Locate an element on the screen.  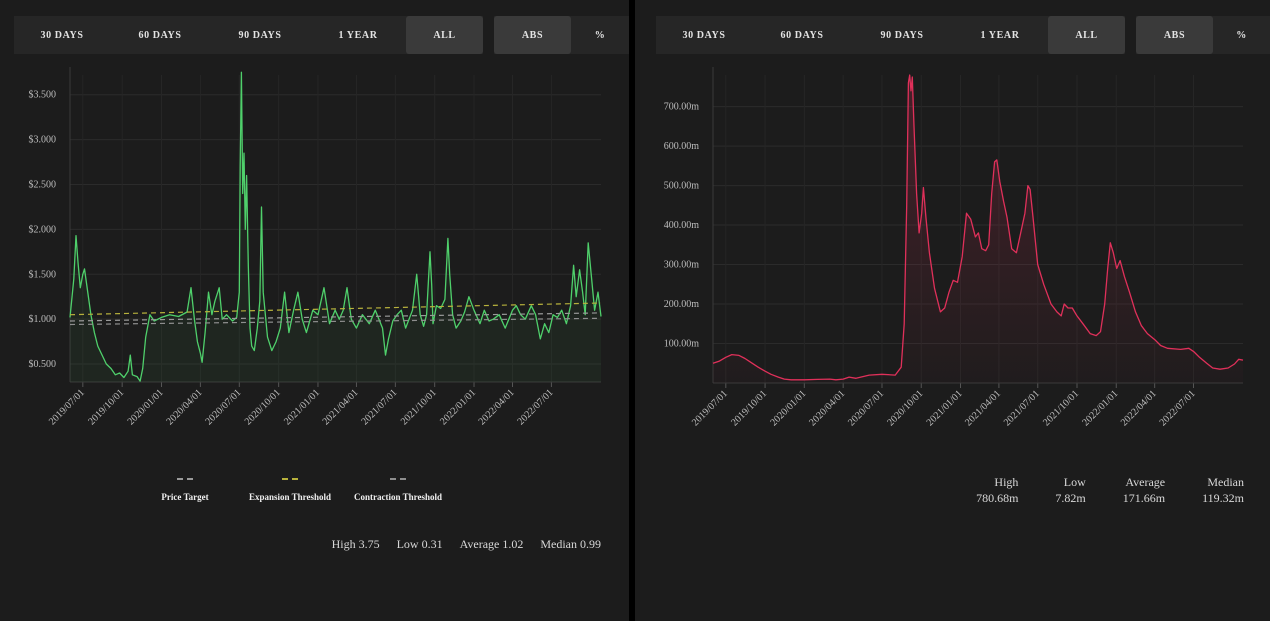
y-tick-label: $1.500 is located at coordinates (43, 274).